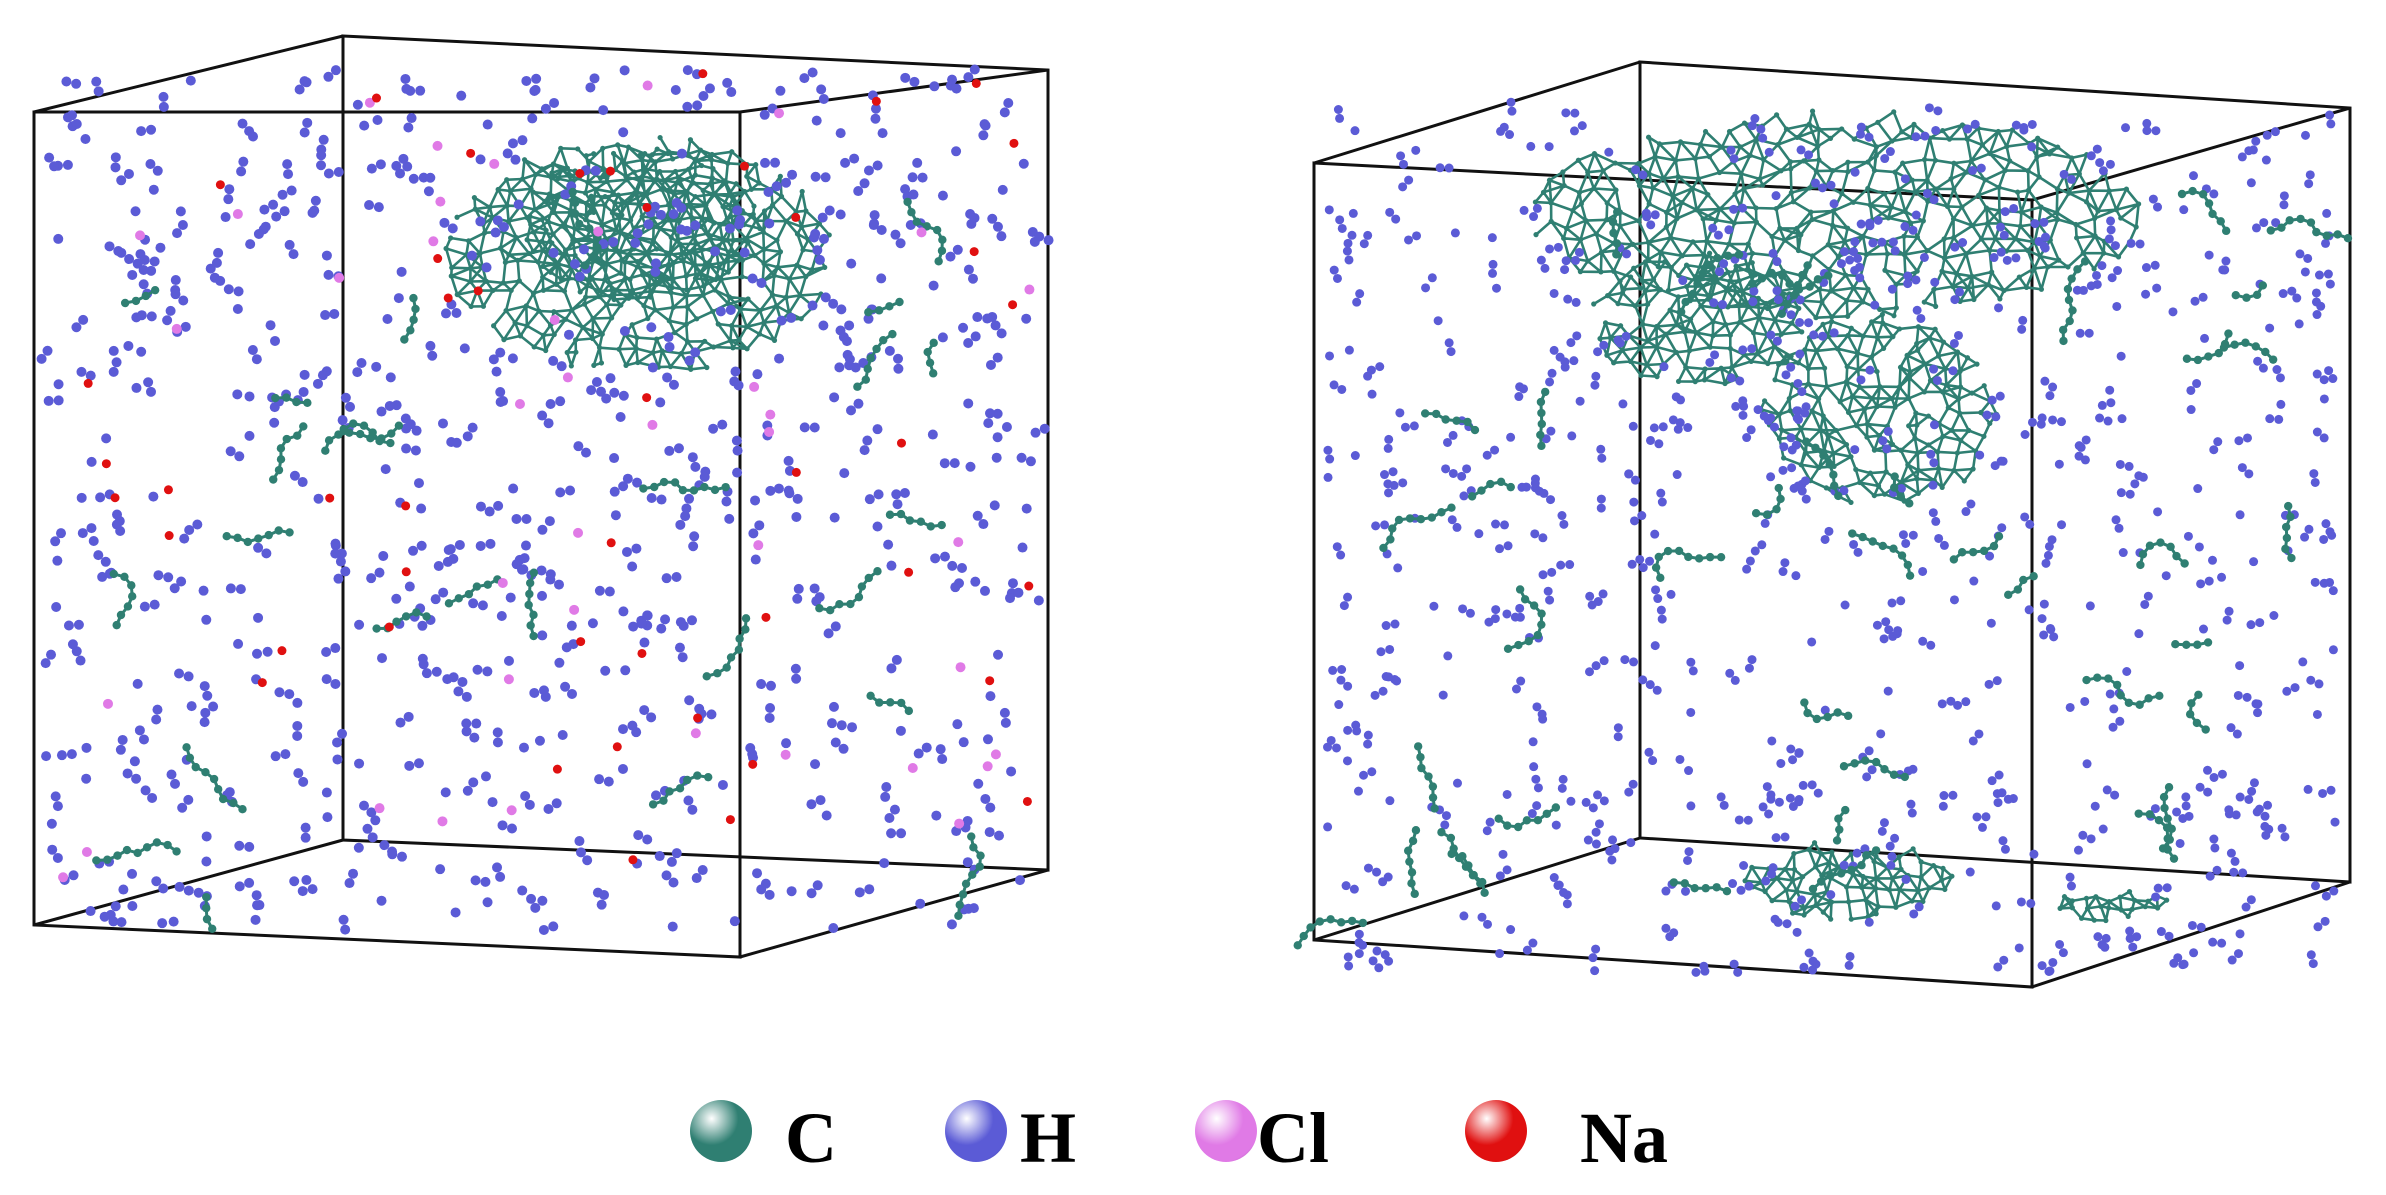 This screenshot has height=1195, width=2386. Describe the element at coordinates (958, 542) in the screenshot. I see `chlorine-atom` at that location.